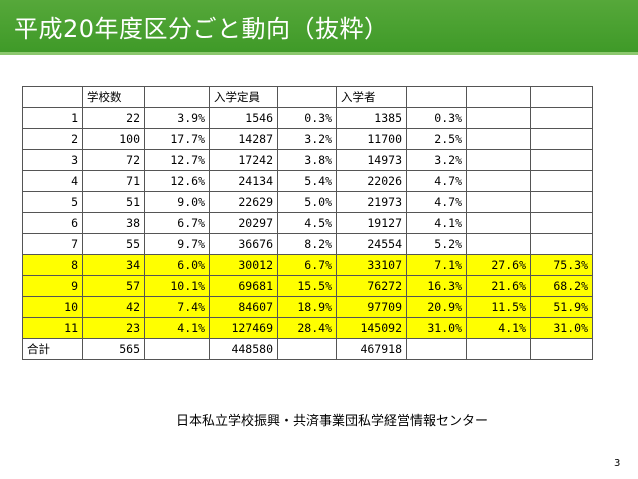  Describe the element at coordinates (307, 307) in the screenshot. I see `table-row: 10 42 7.4% 84607 18.9% 97709 20.9% 11.5% 51.9%` at that location.